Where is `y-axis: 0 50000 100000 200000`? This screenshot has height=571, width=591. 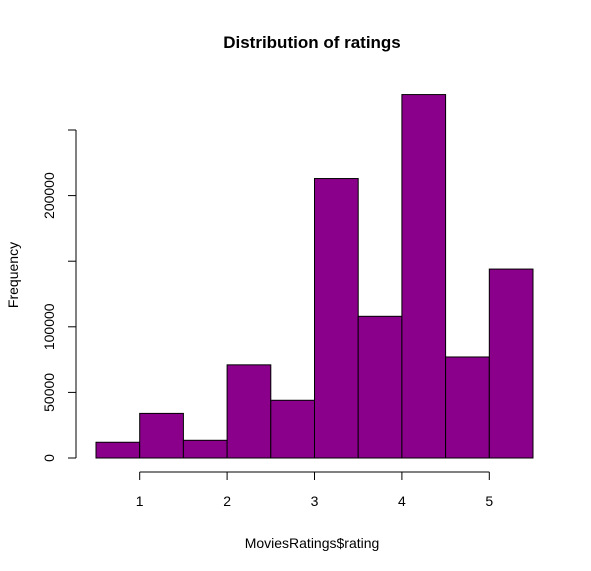 y-axis: 0 50000 100000 200000 is located at coordinates (59, 295).